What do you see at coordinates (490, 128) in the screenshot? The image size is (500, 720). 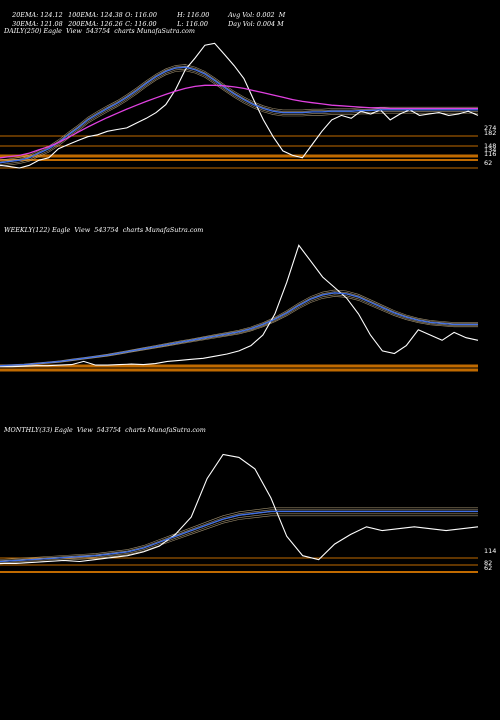 I see `price-tick-label: 274` at bounding box center [490, 128].